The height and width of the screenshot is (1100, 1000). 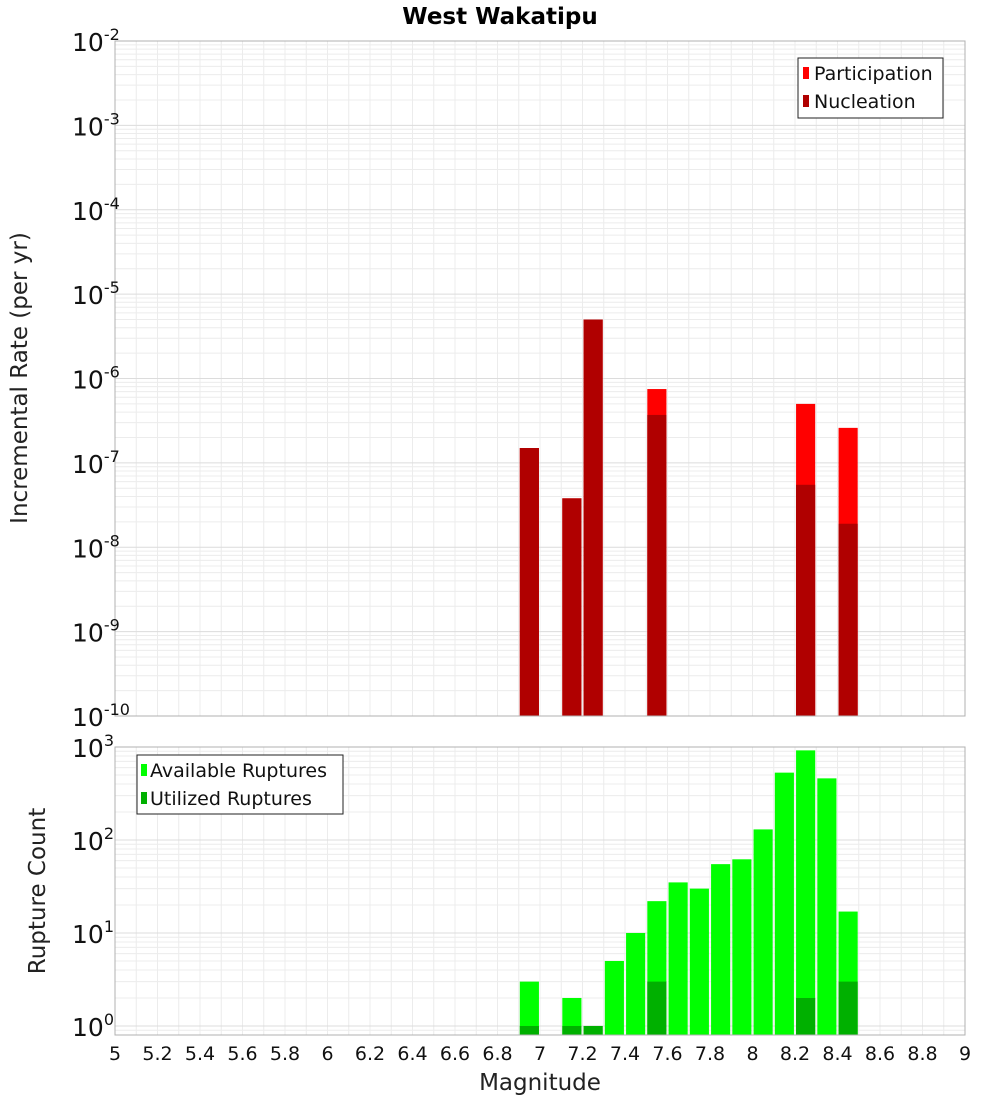 What do you see at coordinates (870, 88) in the screenshot?
I see `rate-legend: Participation Nucleation` at bounding box center [870, 88].